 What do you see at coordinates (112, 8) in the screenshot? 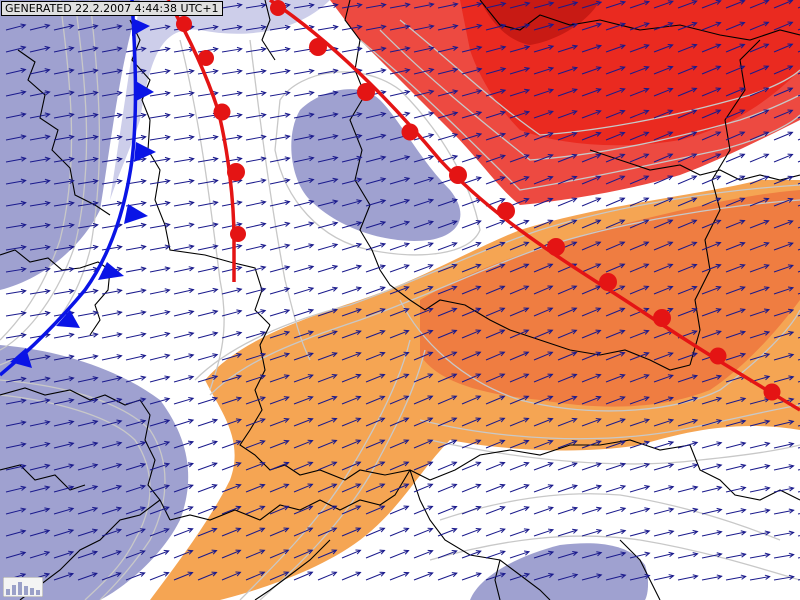
I see `generated-timestamp: GENERATED 22.2.2007 4:44:38 UTC+1` at bounding box center [112, 8].